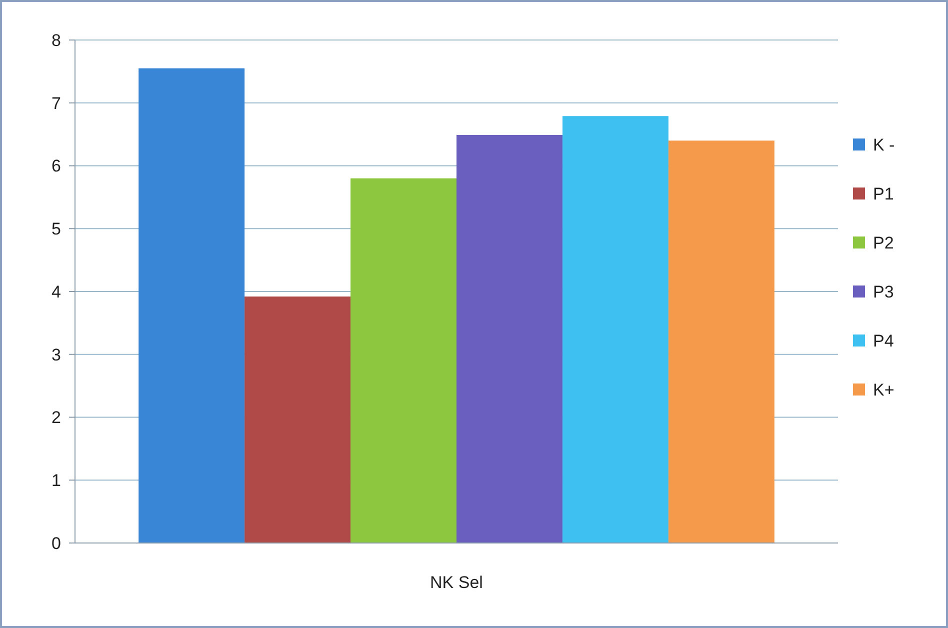 Image resolution: width=948 pixels, height=628 pixels. I want to click on y-tick-label: 4, so click(56, 292).